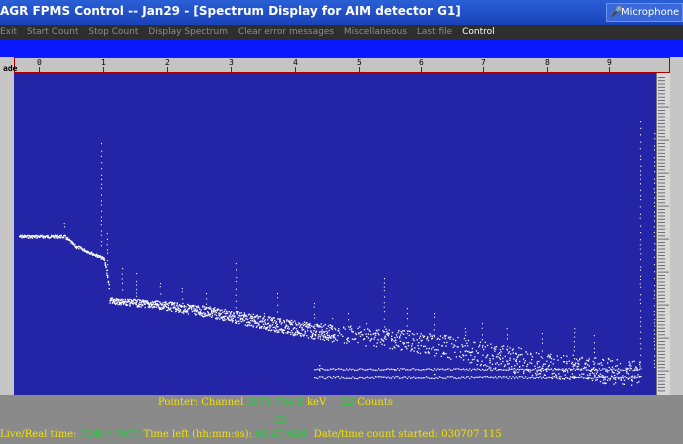 This screenshot has height=444, width=683. I want to click on microphone-icon: 🎤, so click(616, 12).